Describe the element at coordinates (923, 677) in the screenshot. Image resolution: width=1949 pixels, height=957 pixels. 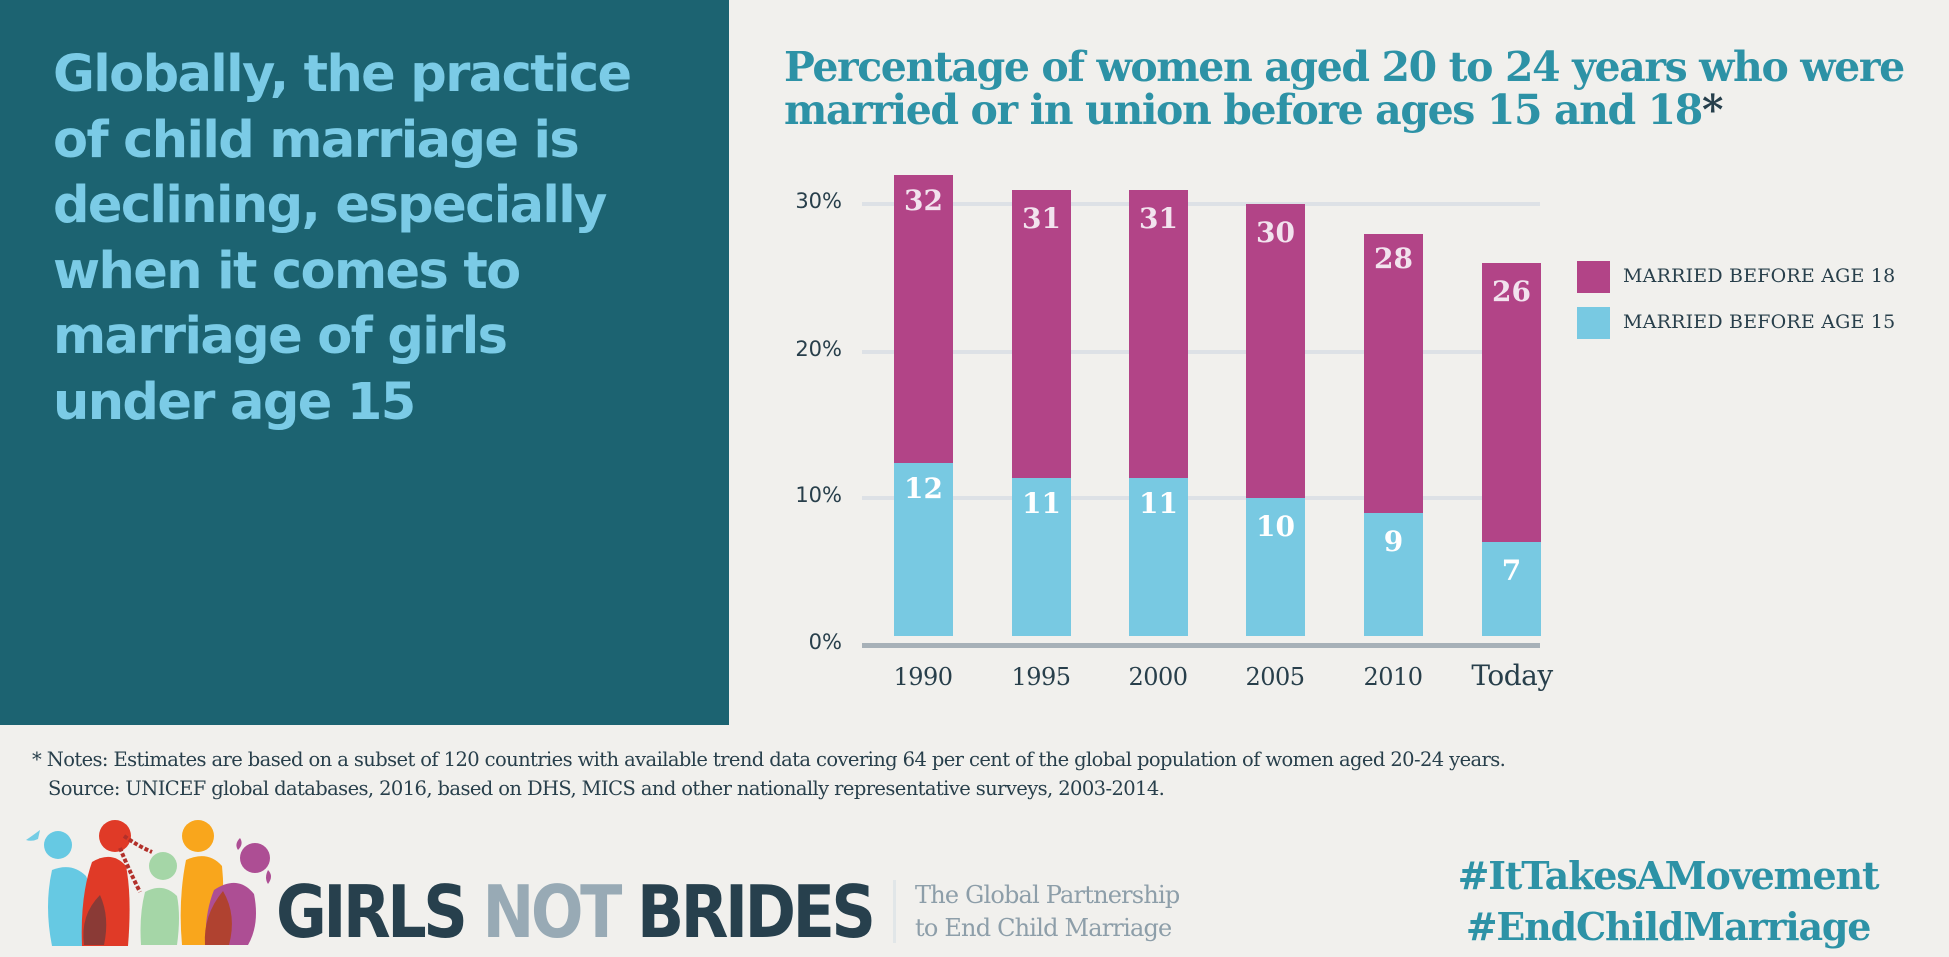
I see `x-label-1990: 1990` at that location.